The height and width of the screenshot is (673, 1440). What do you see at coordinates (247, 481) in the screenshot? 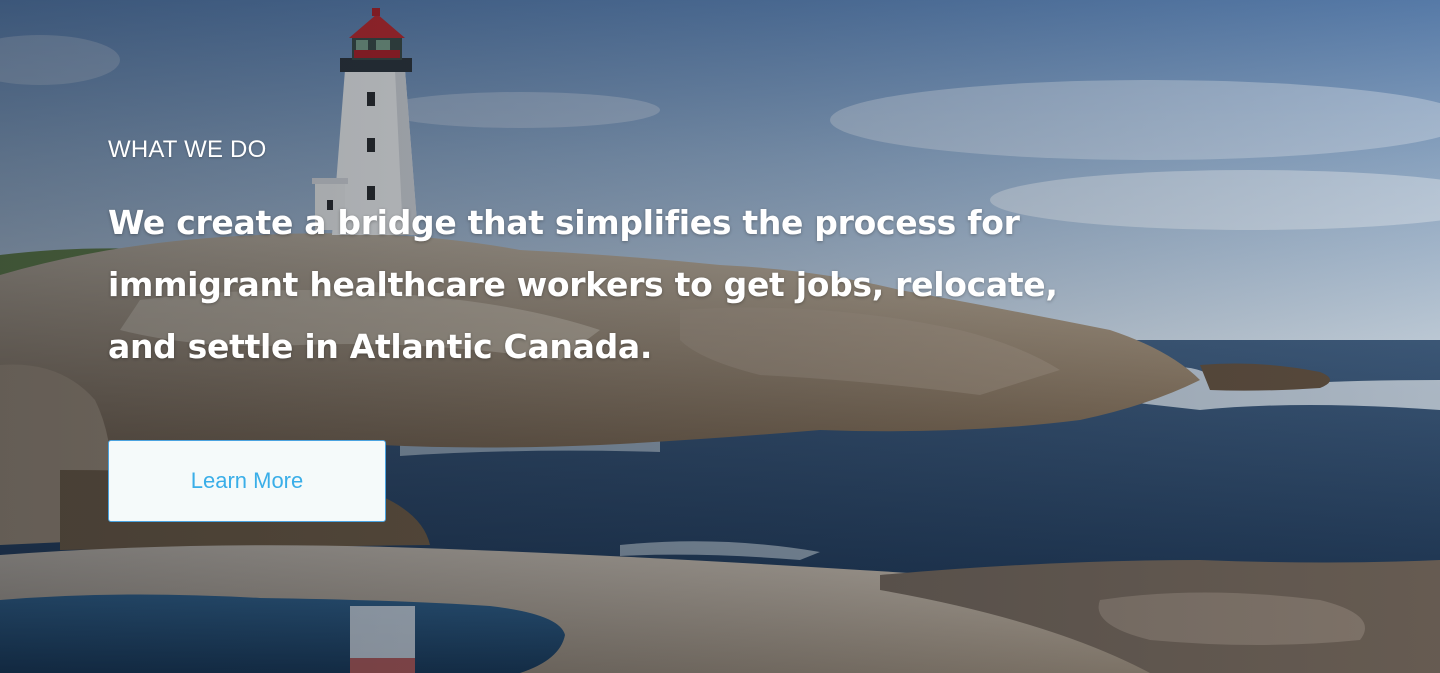
I see `learn-more-button: Learn More` at bounding box center [247, 481].